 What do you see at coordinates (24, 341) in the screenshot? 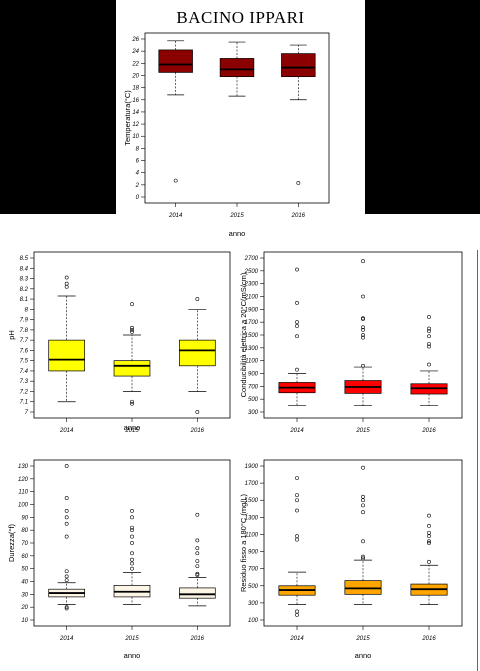
I see `y-tick-label: 7.7` at bounding box center [24, 341].